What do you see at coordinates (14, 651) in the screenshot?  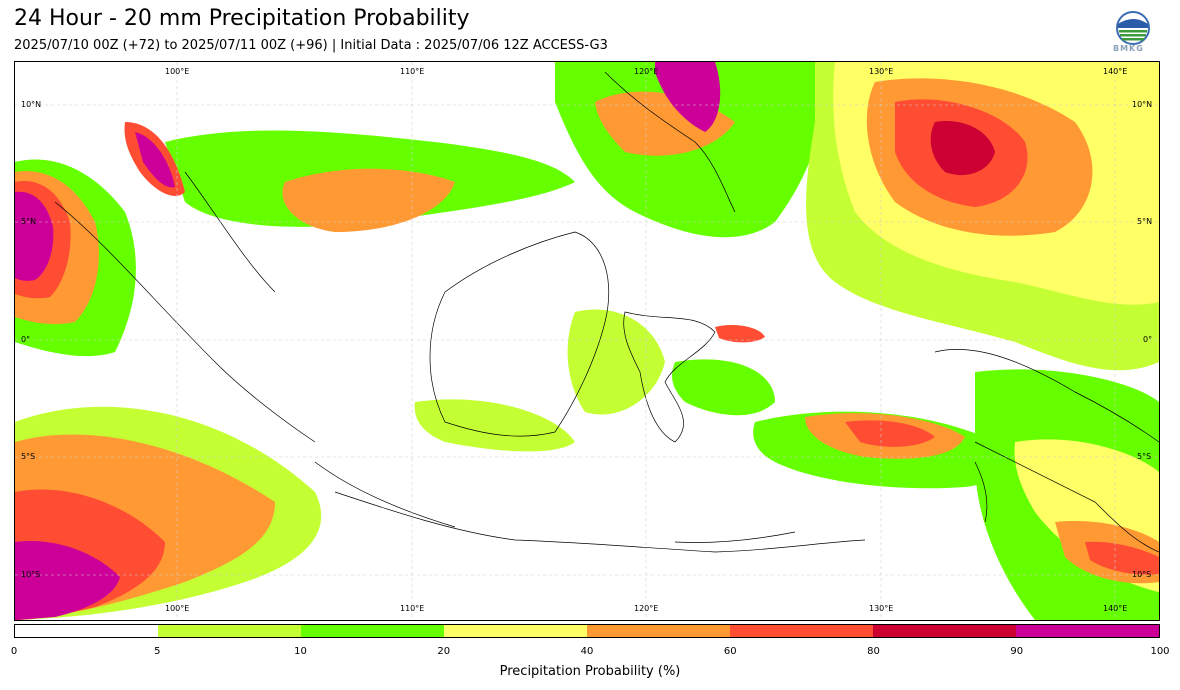 I see `colorbar-tick-label: 0` at bounding box center [14, 651].